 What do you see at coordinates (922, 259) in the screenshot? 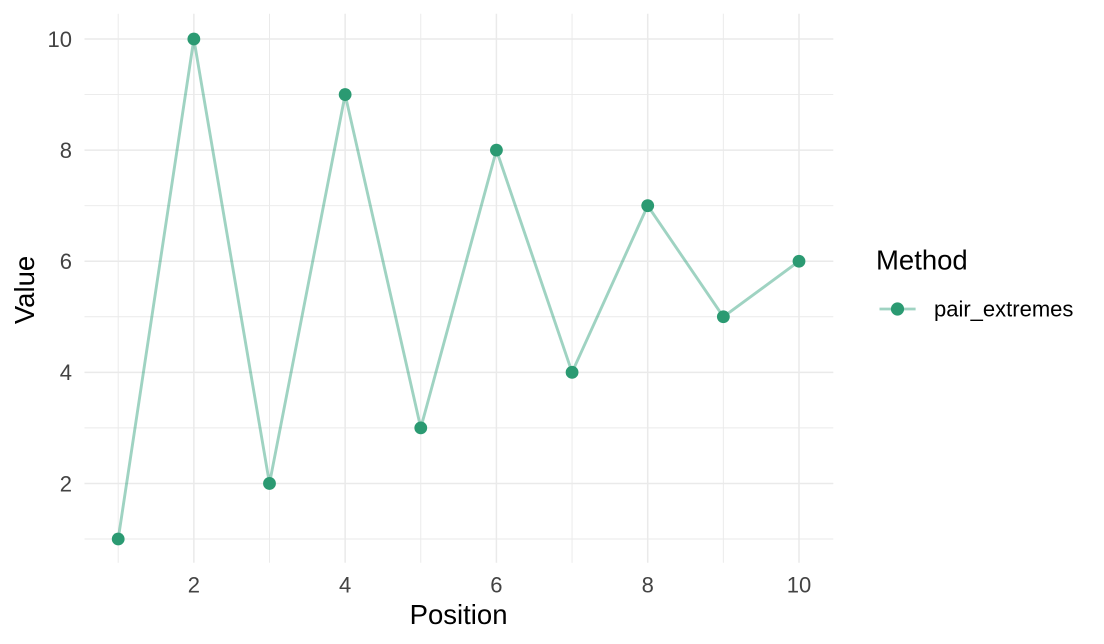
I see `svg-text: Method` at bounding box center [922, 259].